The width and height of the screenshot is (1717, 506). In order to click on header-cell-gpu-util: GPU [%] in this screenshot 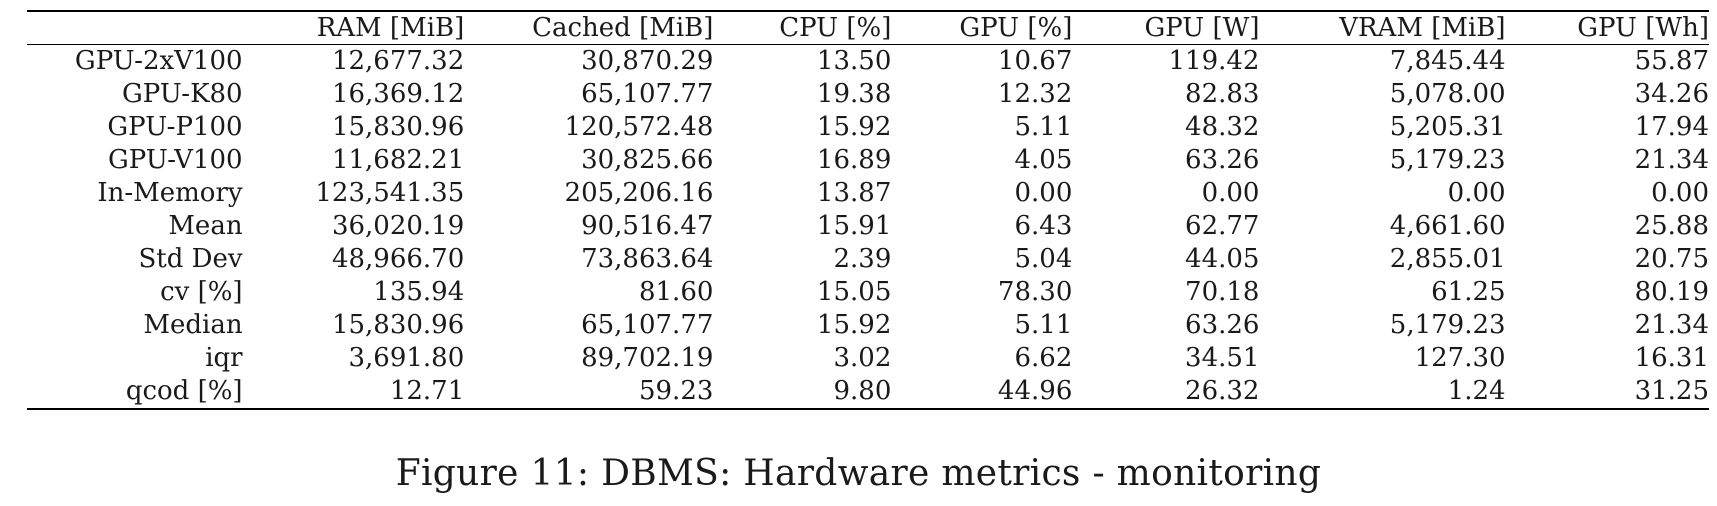, I will do `click(1016, 28)`.